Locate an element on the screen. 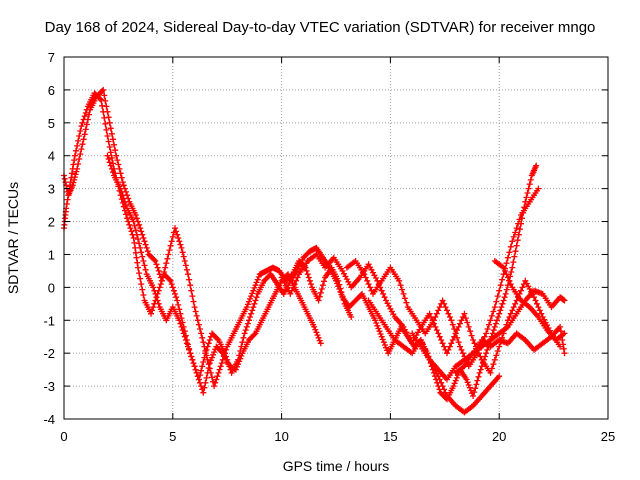 This screenshot has height=480, width=640. y-tick-label: -4 is located at coordinates (49, 419).